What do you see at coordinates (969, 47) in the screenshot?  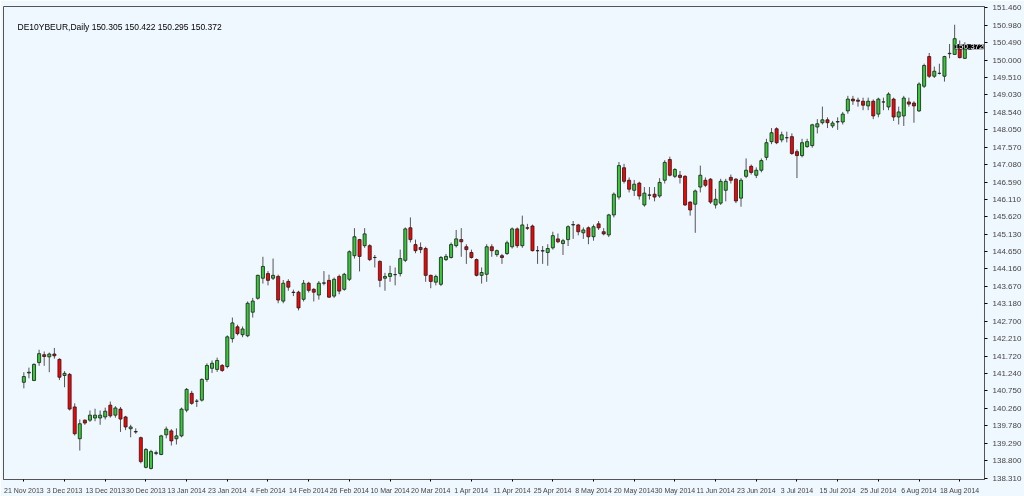 I see `annotation: 150.372` at bounding box center [969, 47].